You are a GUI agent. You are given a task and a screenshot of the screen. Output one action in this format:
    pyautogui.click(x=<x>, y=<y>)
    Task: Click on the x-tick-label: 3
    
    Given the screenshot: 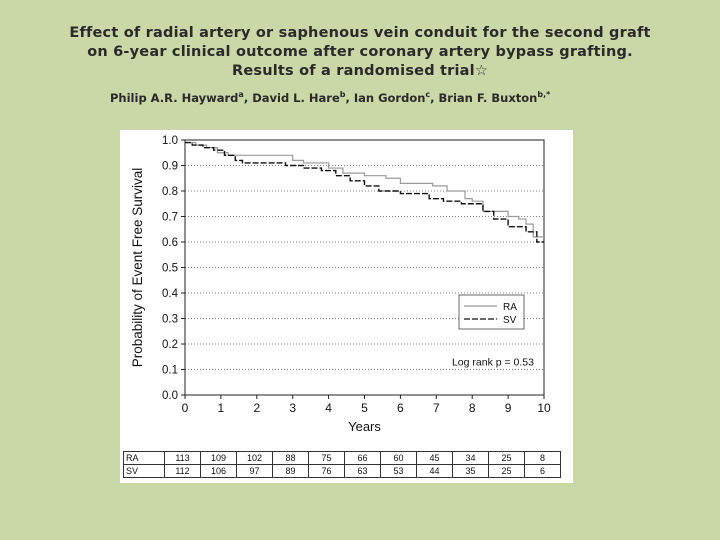 What is the action you would take?
    pyautogui.click(x=292, y=408)
    